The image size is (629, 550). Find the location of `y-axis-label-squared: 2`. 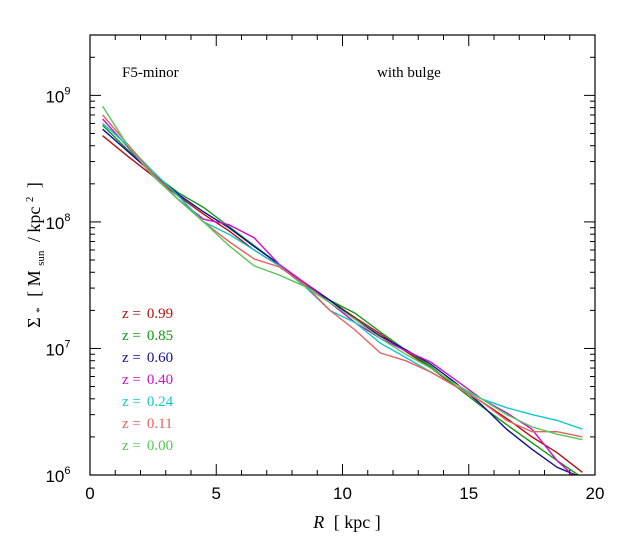

y-axis-label-squared: 2 is located at coordinates (30, 200).